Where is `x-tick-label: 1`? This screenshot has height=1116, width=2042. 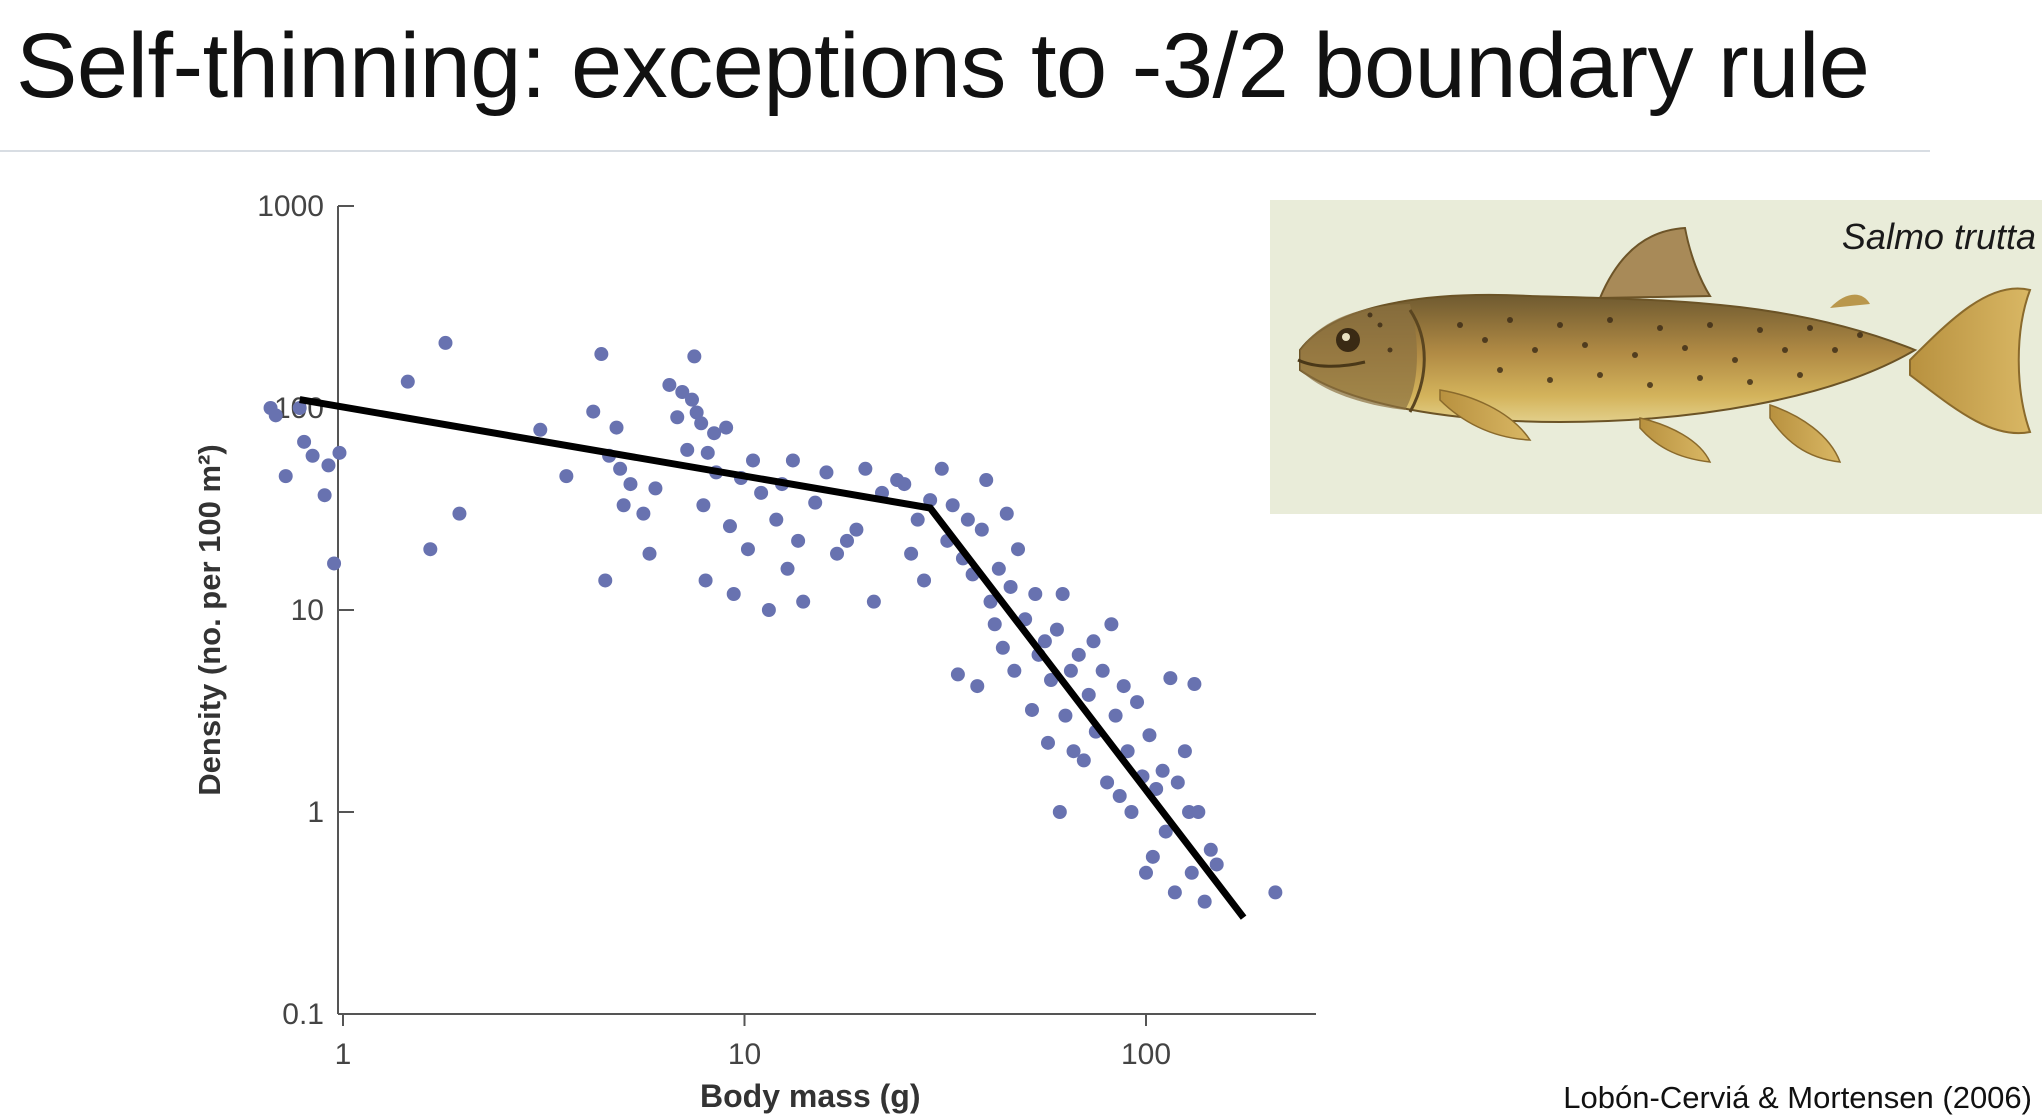 x-tick-label: 1 is located at coordinates (343, 1054).